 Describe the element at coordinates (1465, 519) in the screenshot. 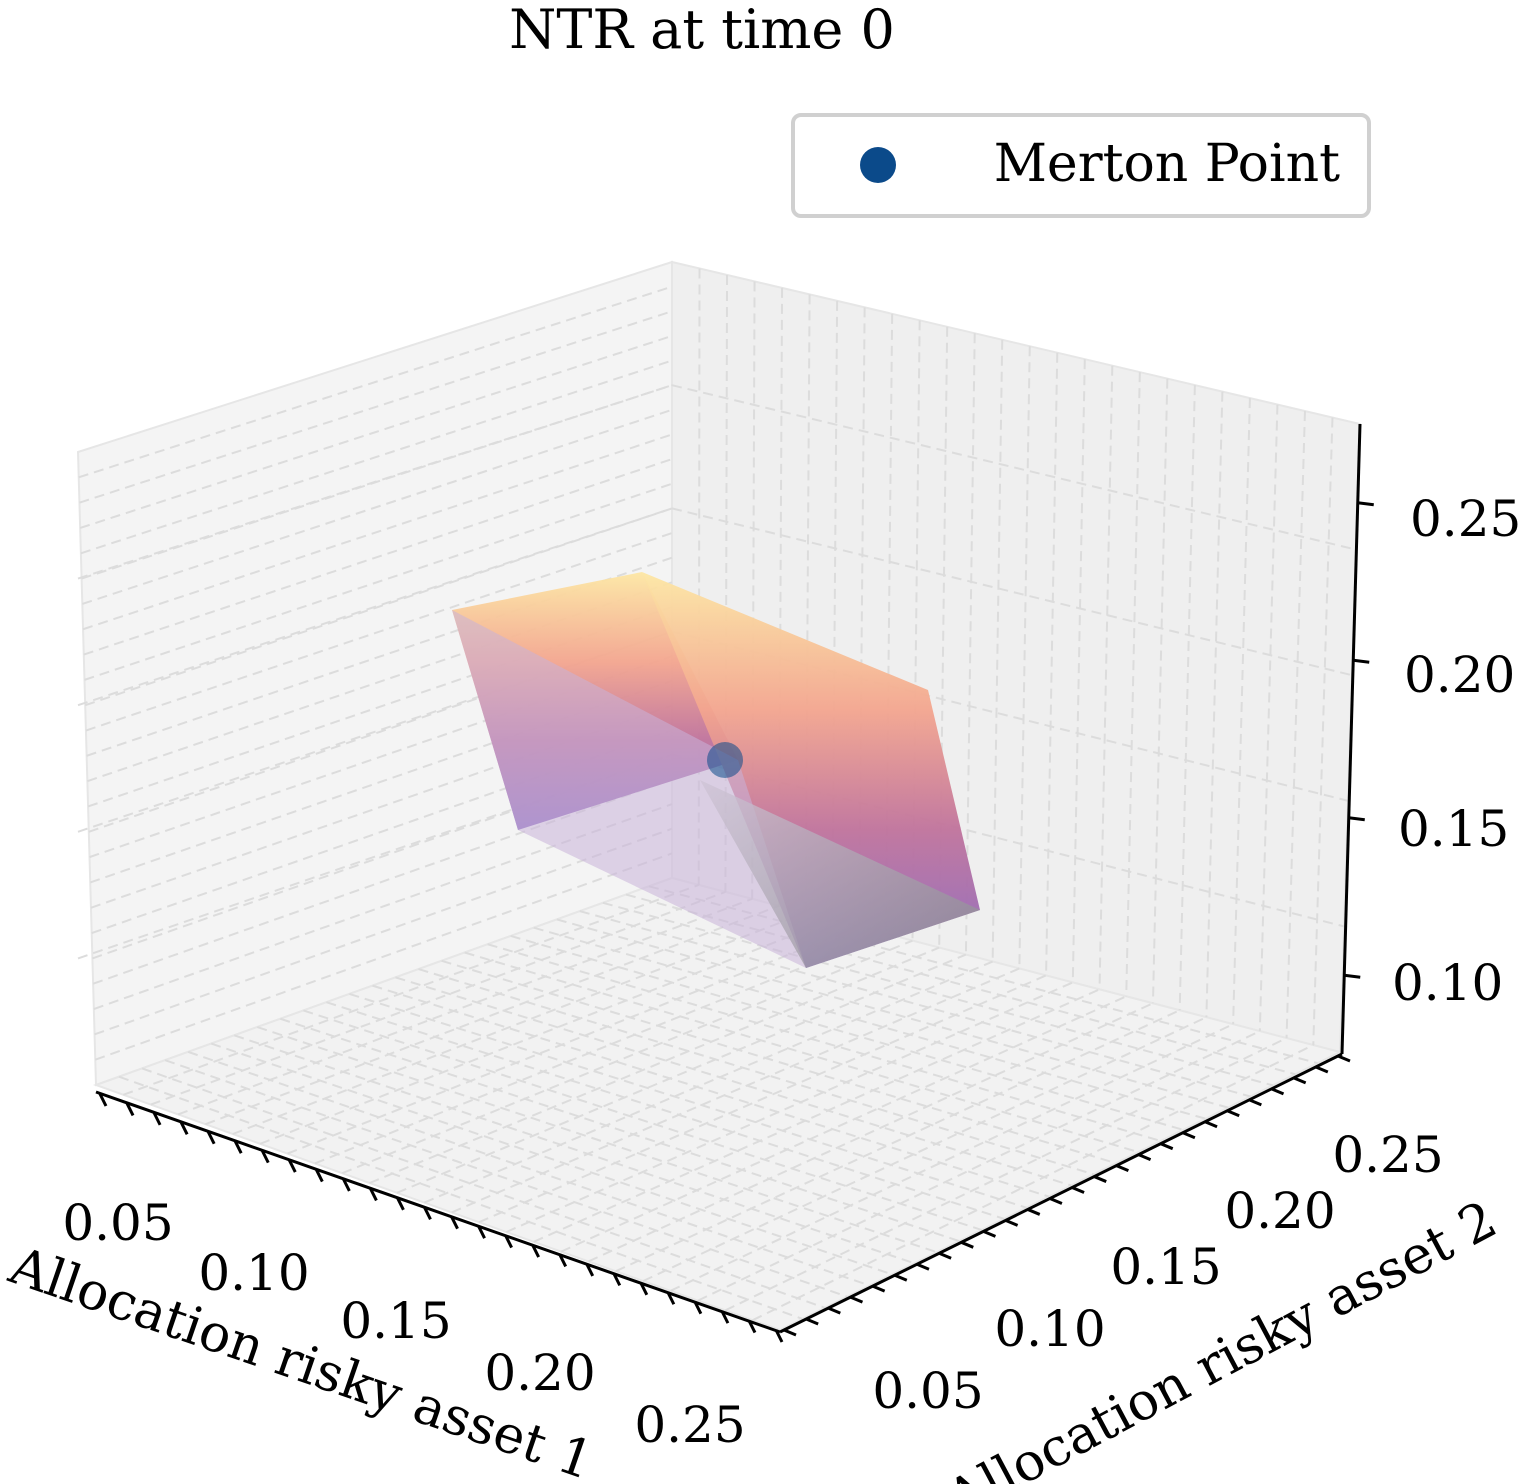

I see `z-tick-label: 0.25` at that location.